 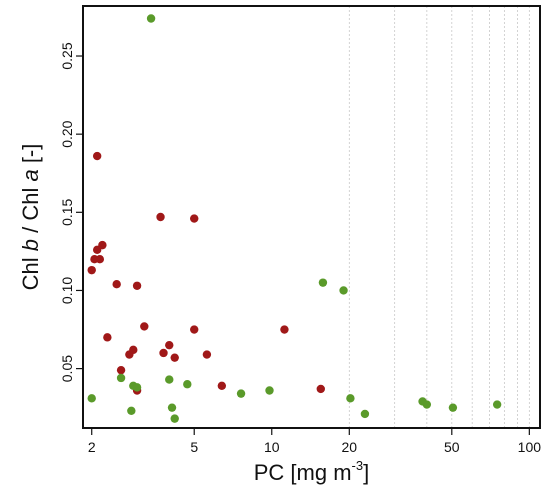 I want to click on y-axis-title-part-4: a, so click(x=30, y=175).